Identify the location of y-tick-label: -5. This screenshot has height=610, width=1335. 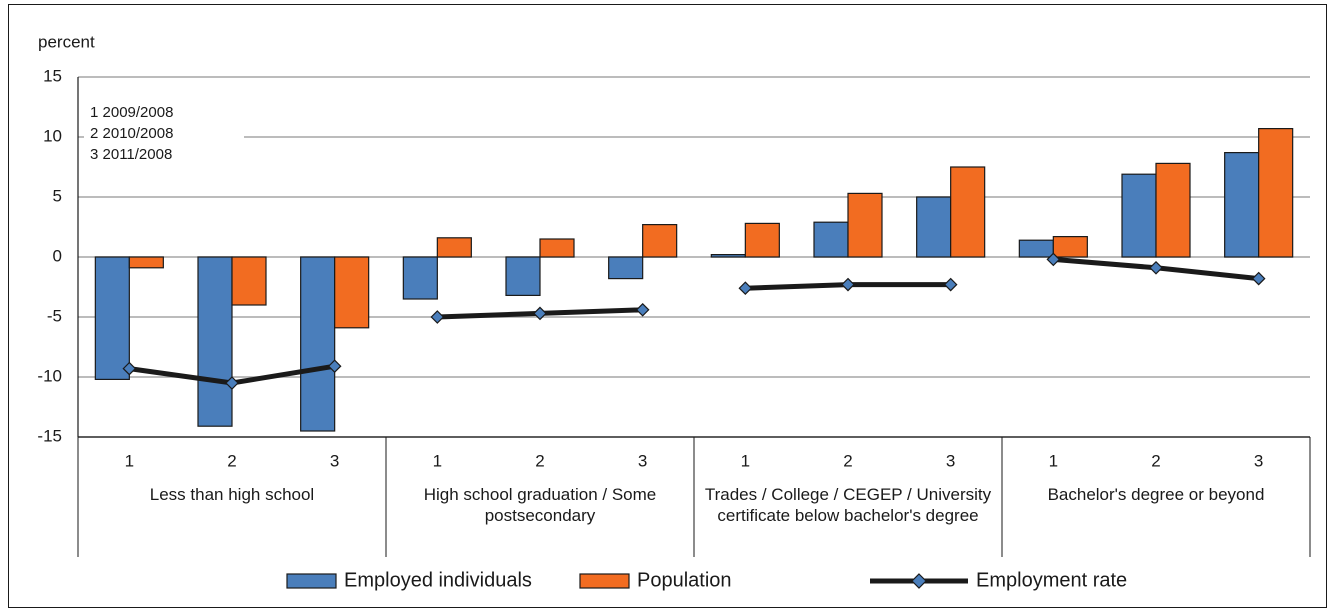
(54, 315).